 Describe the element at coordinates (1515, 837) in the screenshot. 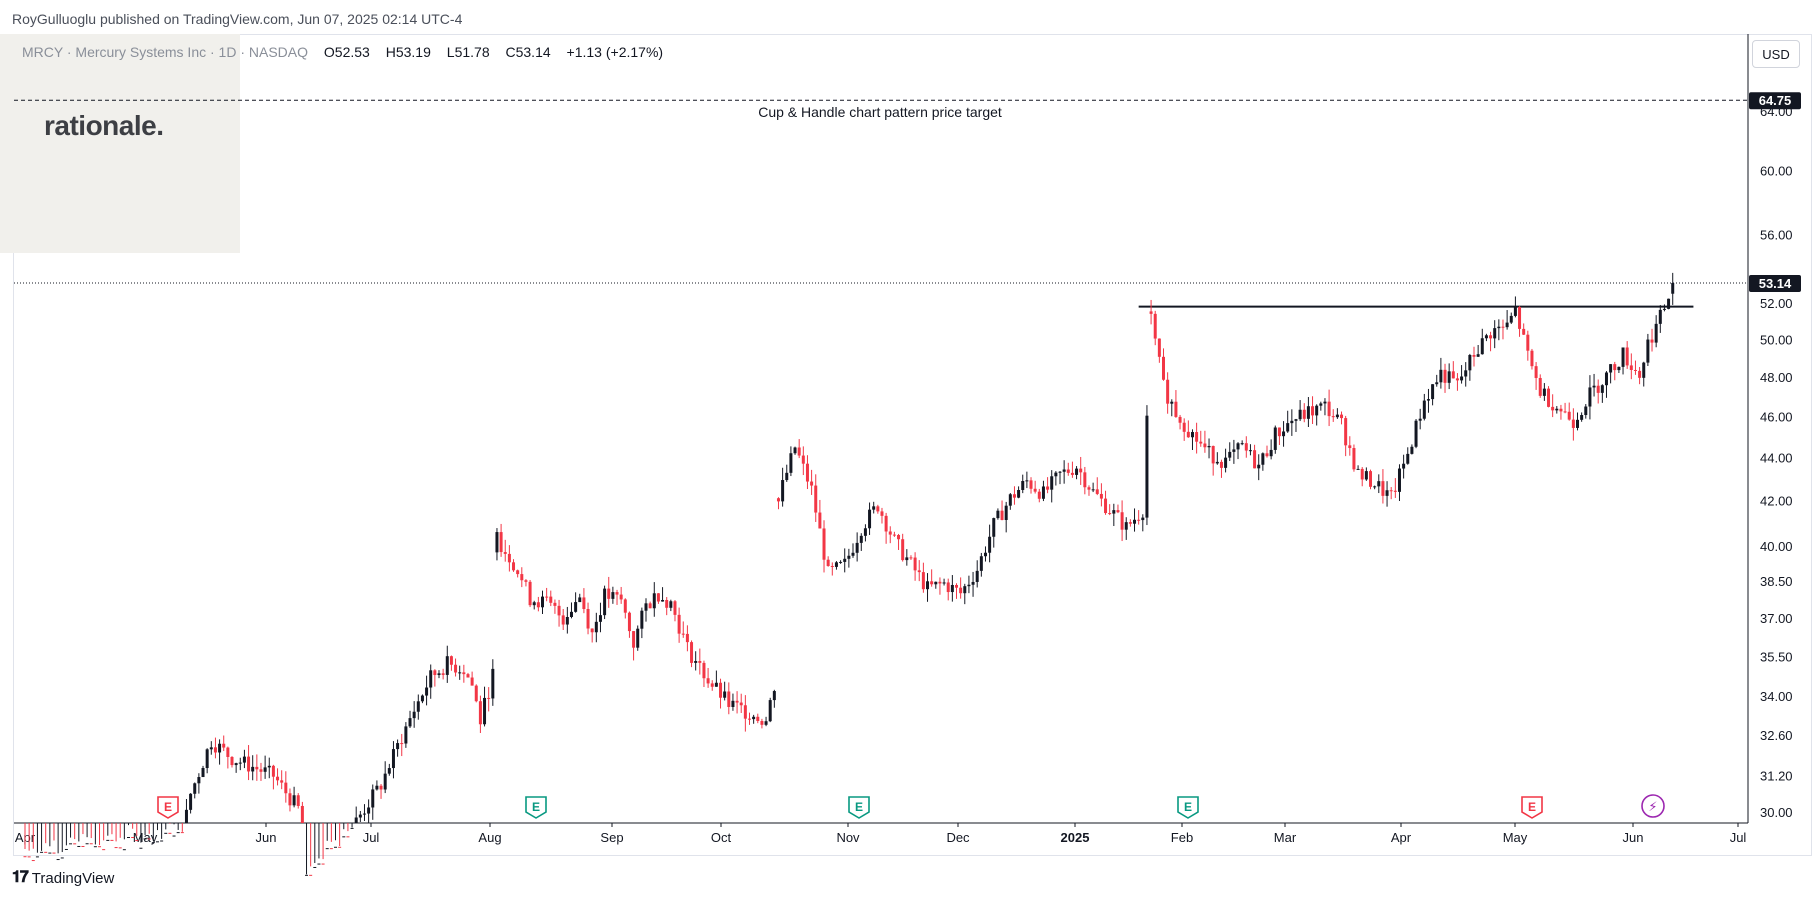

I see `x-tick-label: May` at that location.